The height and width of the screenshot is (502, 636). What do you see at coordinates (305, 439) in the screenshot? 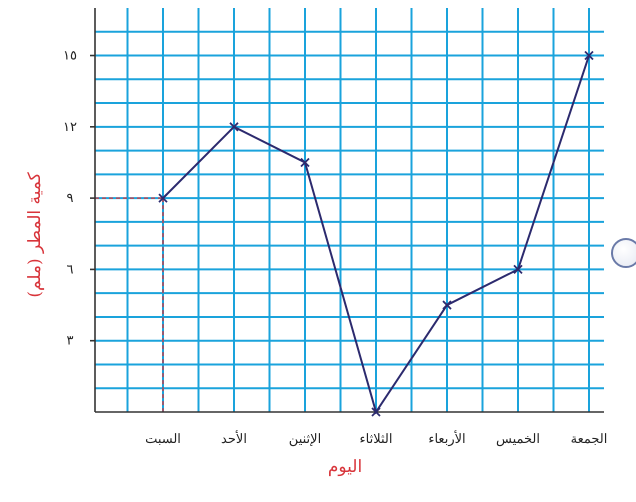
I see `x-tick-label: الإثنين` at bounding box center [305, 439].